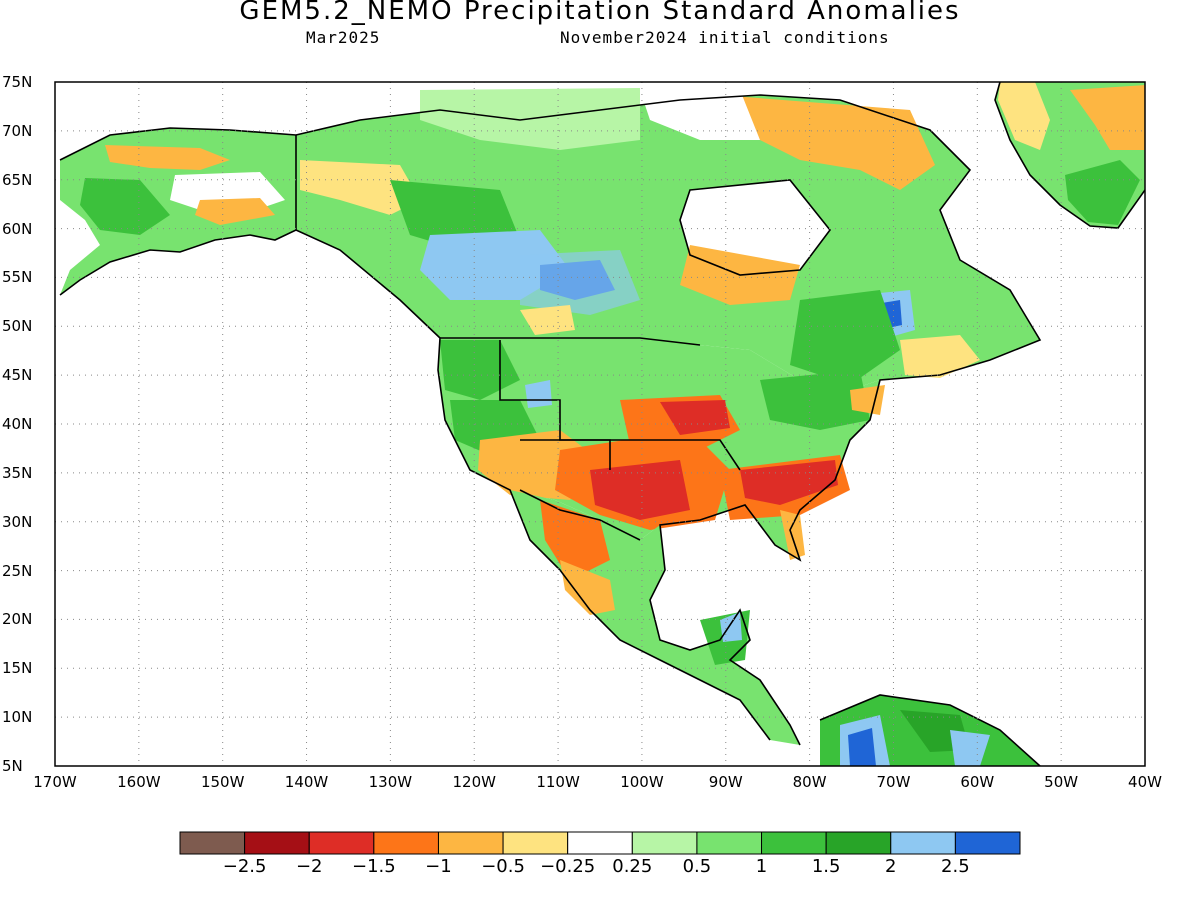  Describe the element at coordinates (1024, 116) in the screenshot. I see `greenland-dry-west` at that location.